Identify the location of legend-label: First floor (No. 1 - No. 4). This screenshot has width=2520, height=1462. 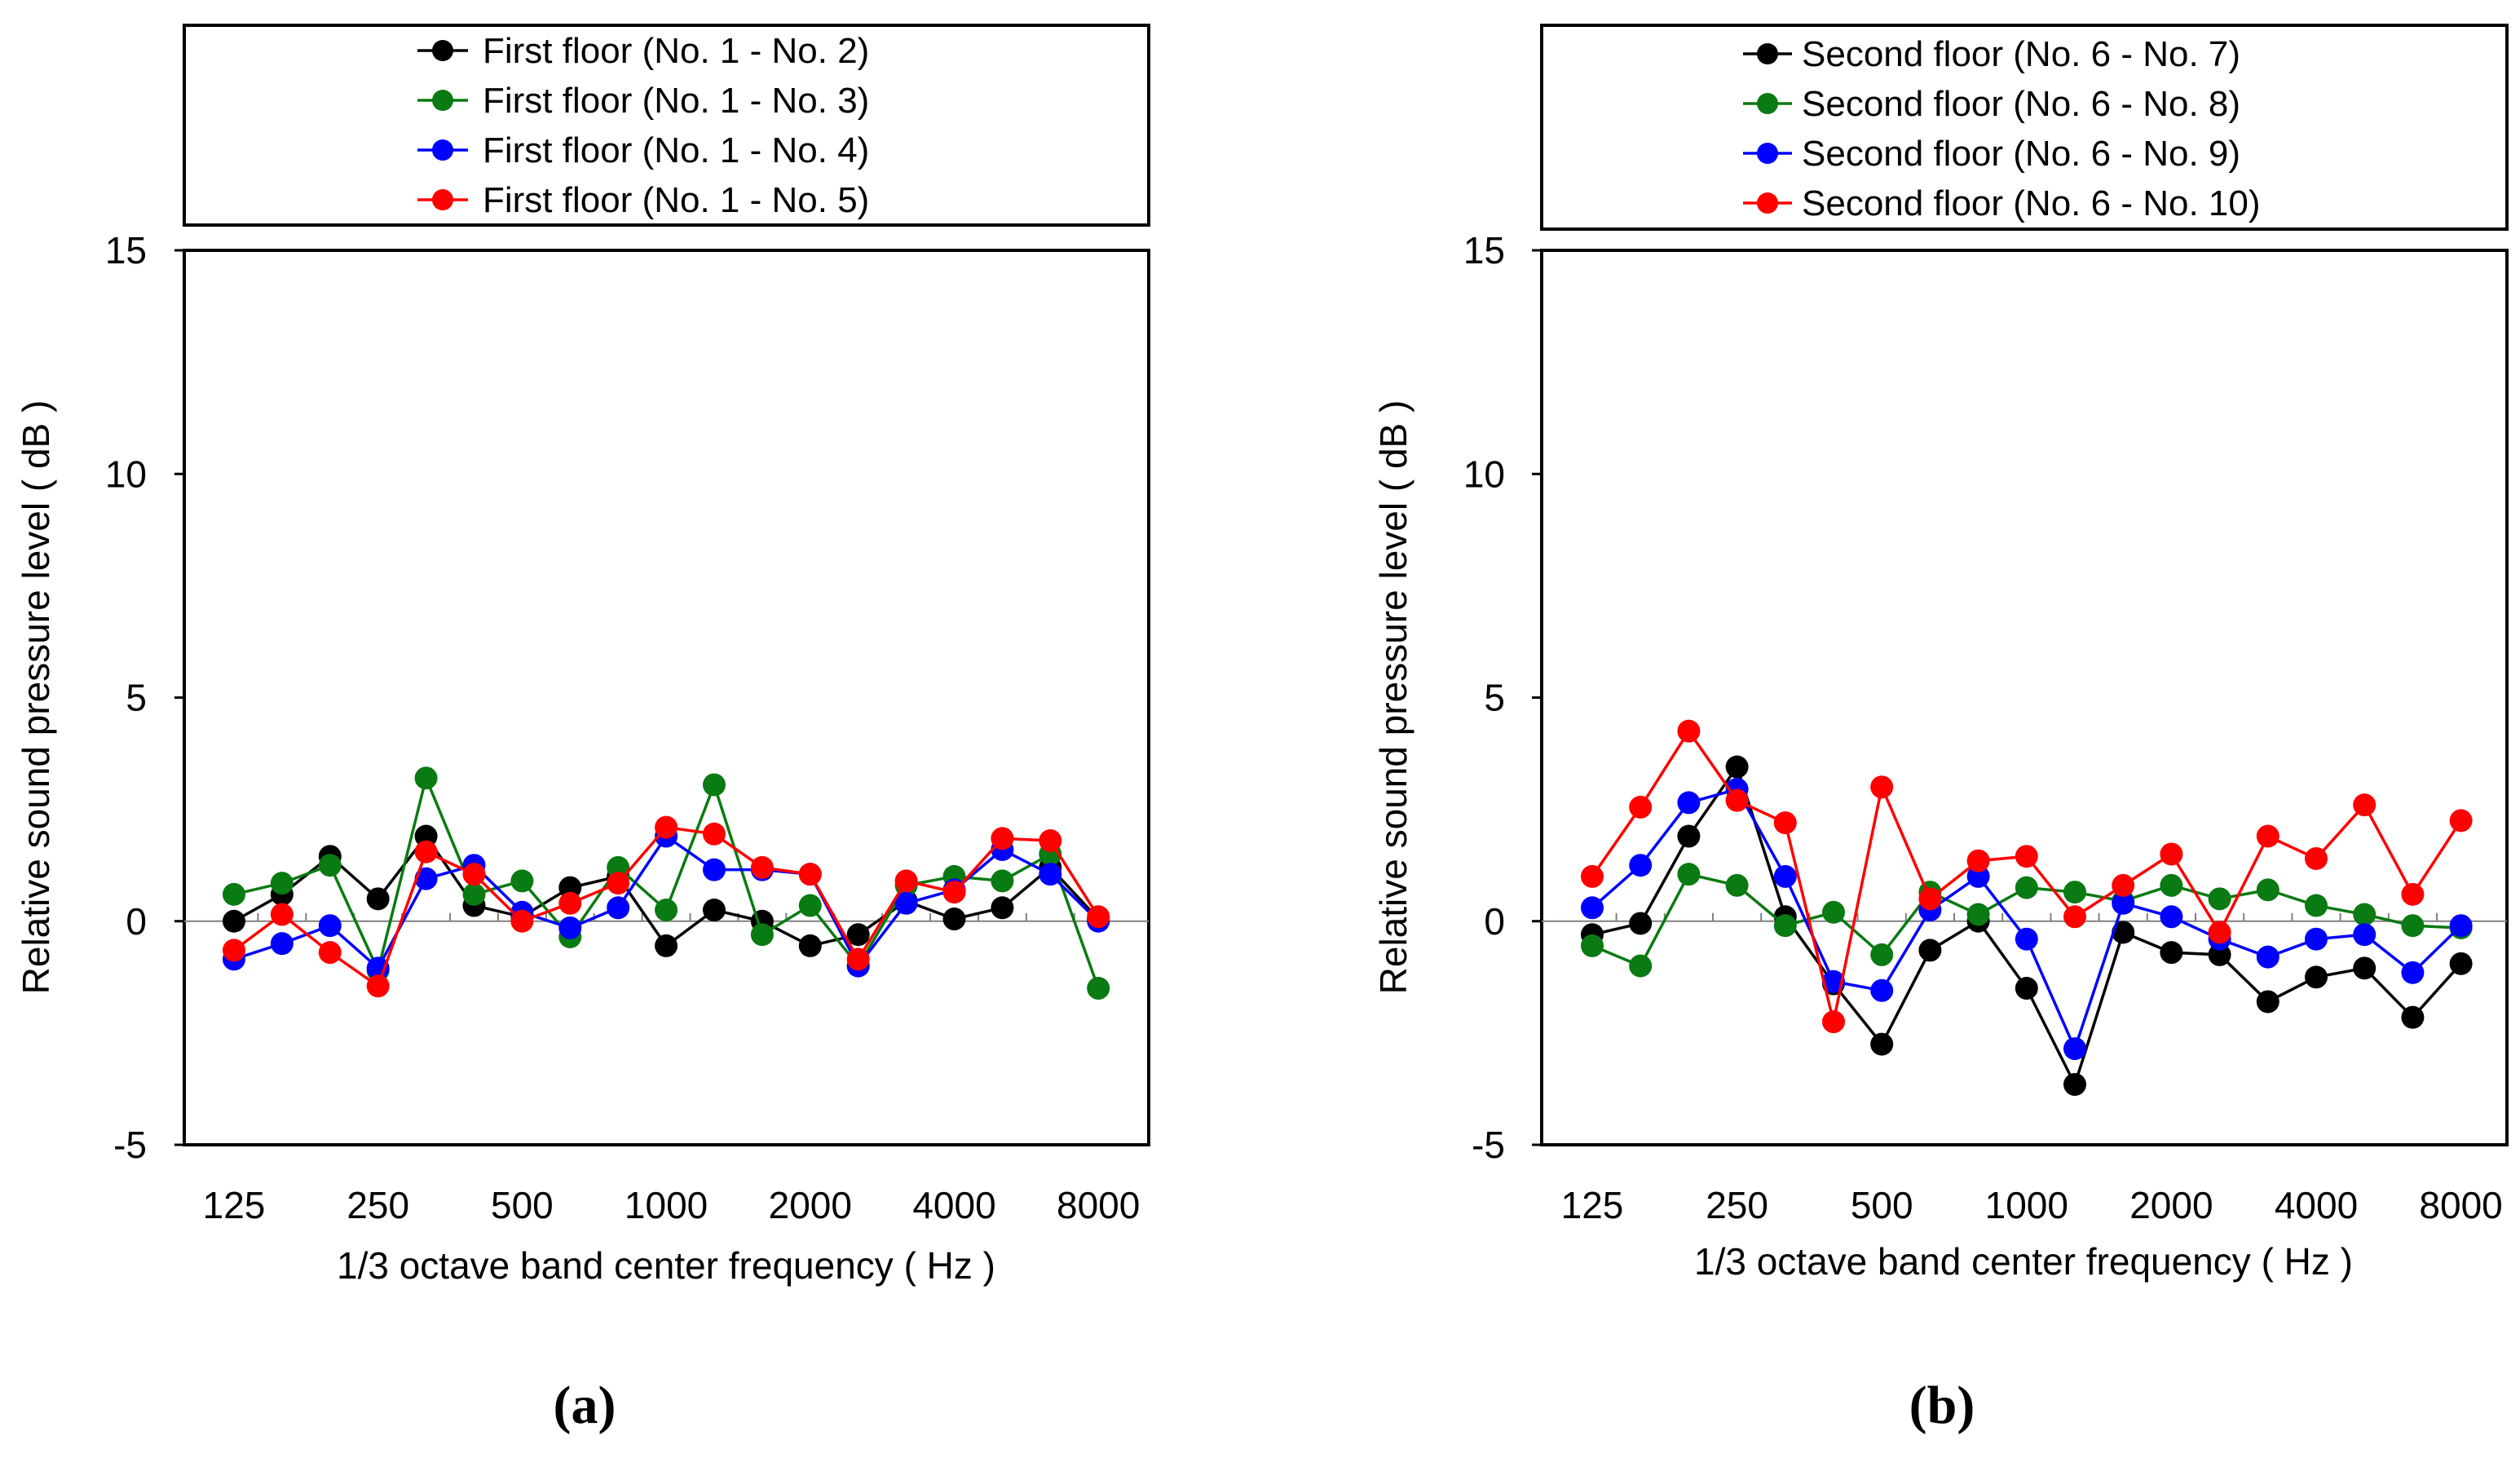
(676, 150).